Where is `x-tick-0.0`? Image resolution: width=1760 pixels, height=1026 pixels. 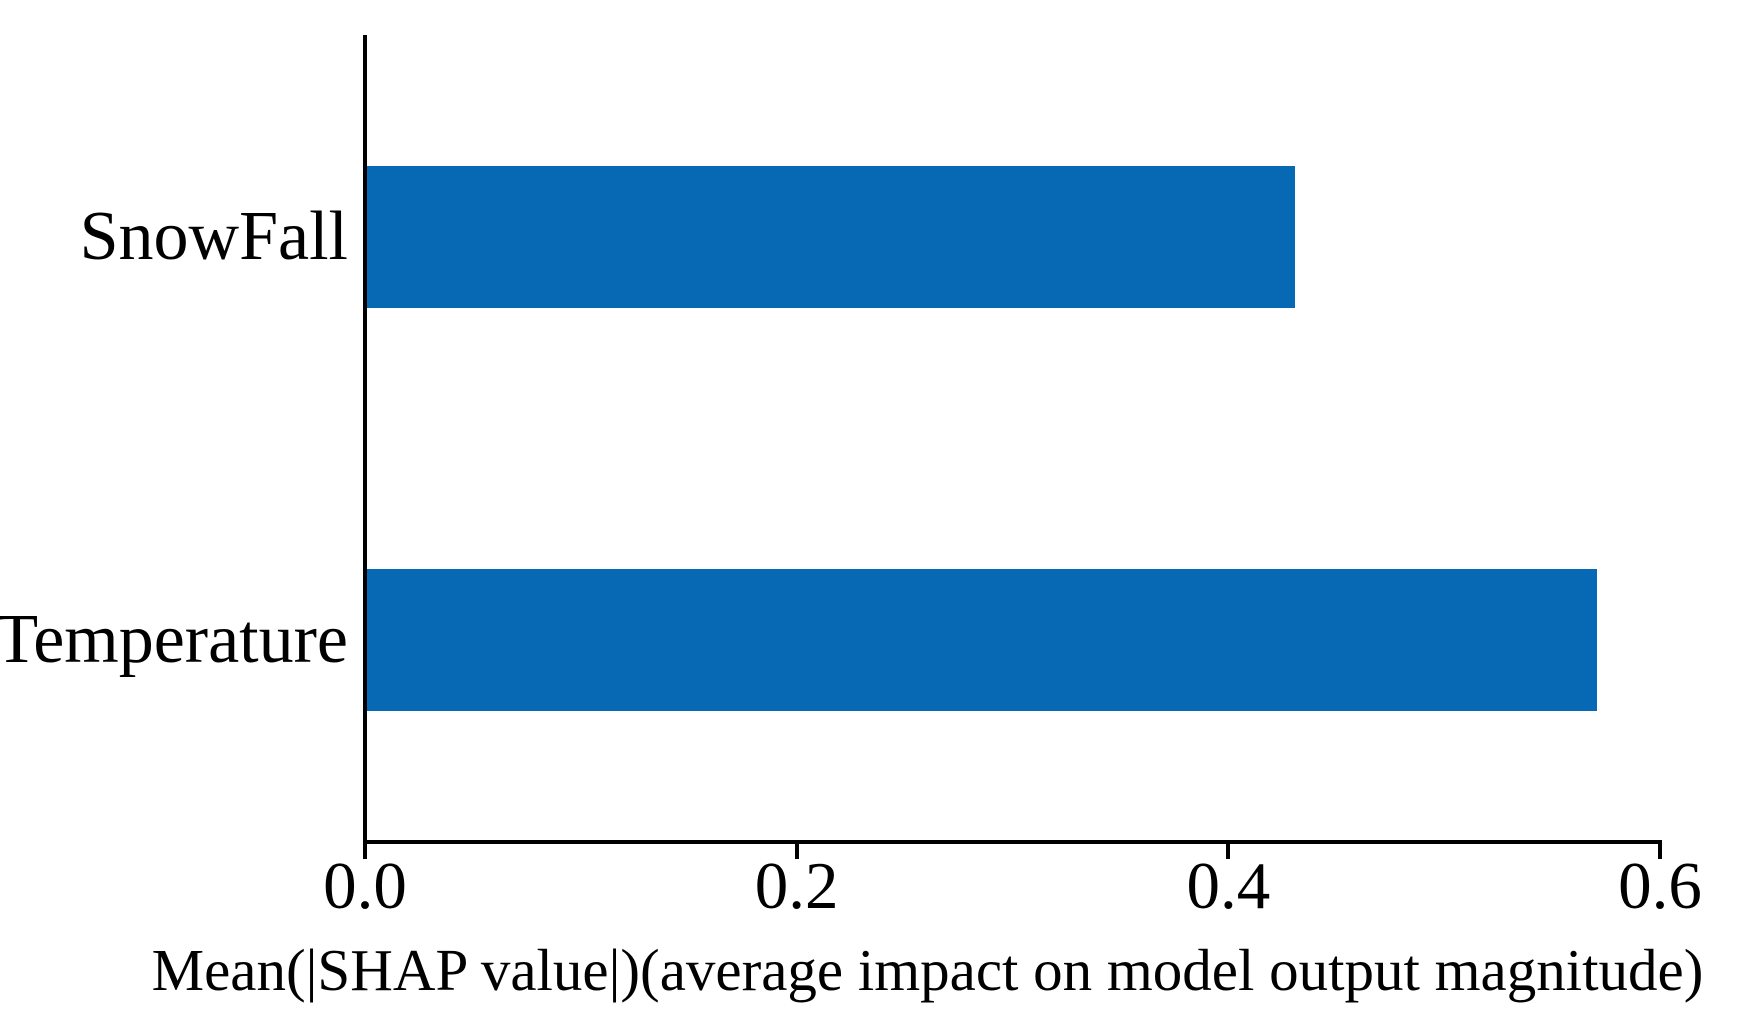 x-tick-0.0 is located at coordinates (365, 851).